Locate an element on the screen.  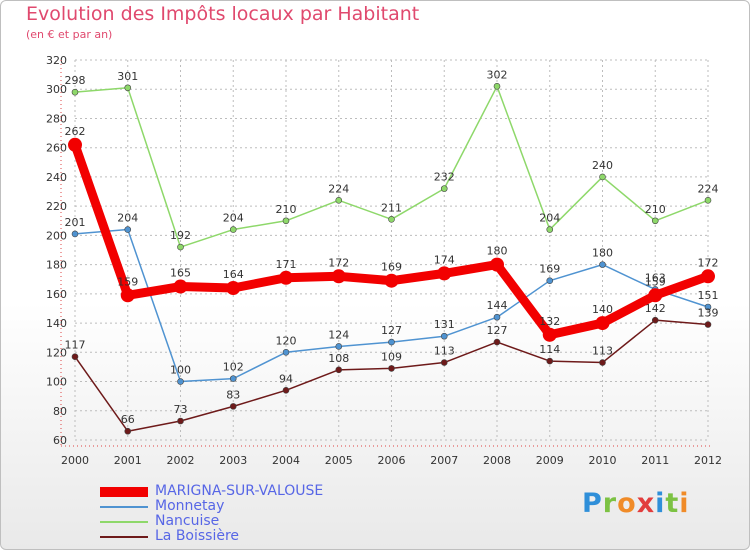
data-label: 164 is located at coordinates (233, 274).